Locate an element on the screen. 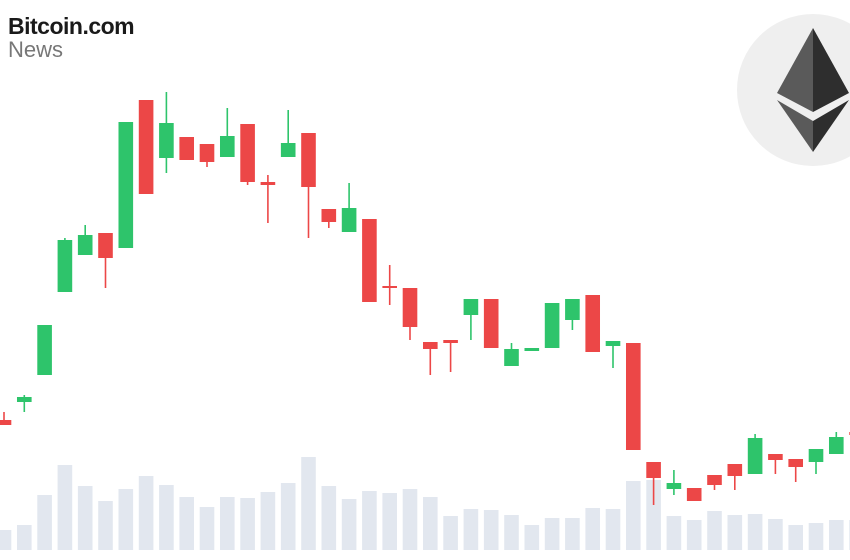 This screenshot has height=560, width=850. brand-section: News is located at coordinates (35, 49).